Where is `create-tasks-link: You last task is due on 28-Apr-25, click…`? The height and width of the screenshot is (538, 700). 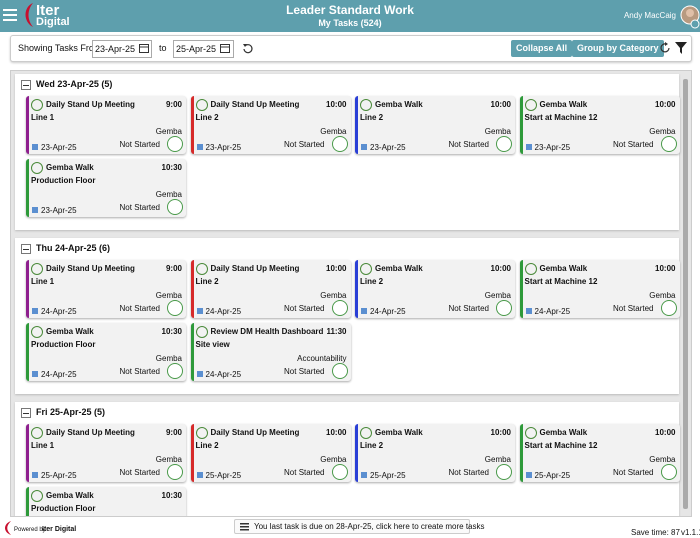 create-tasks-link: You last task is due on 28-Apr-25, click… is located at coordinates (359, 526).